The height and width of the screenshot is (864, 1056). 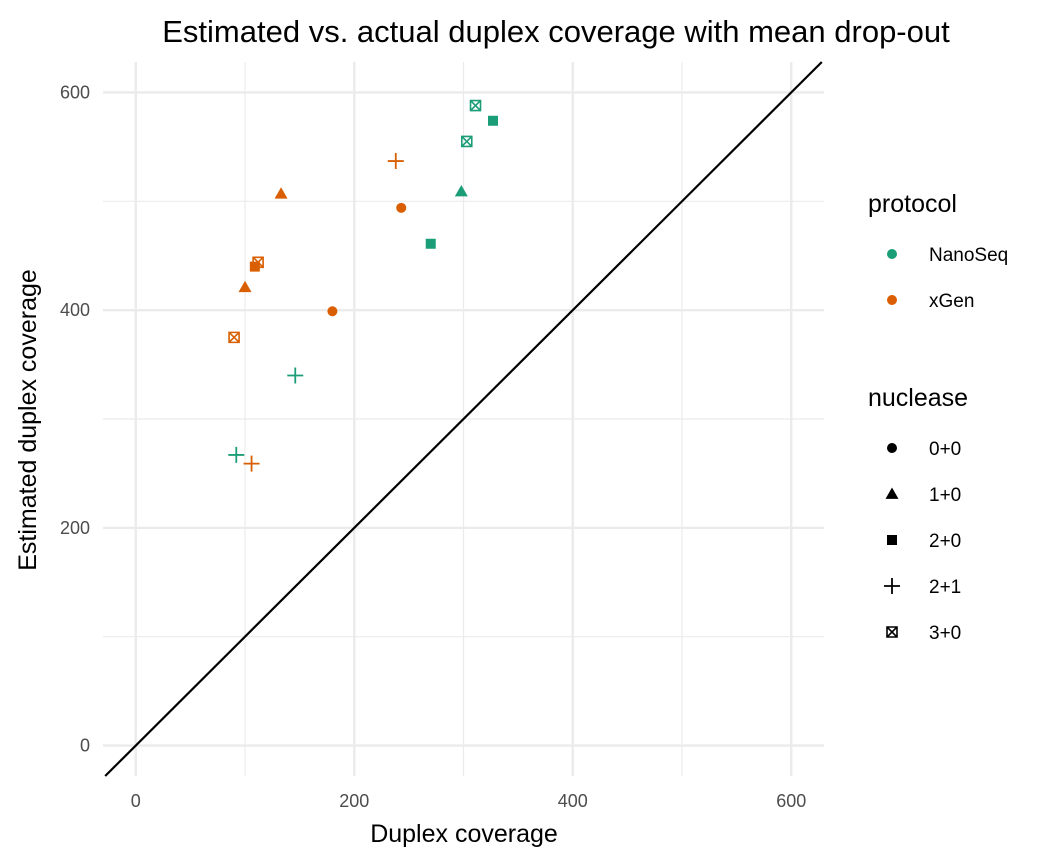 I want to click on legend-label-2-0: 2+0, so click(x=945, y=541).